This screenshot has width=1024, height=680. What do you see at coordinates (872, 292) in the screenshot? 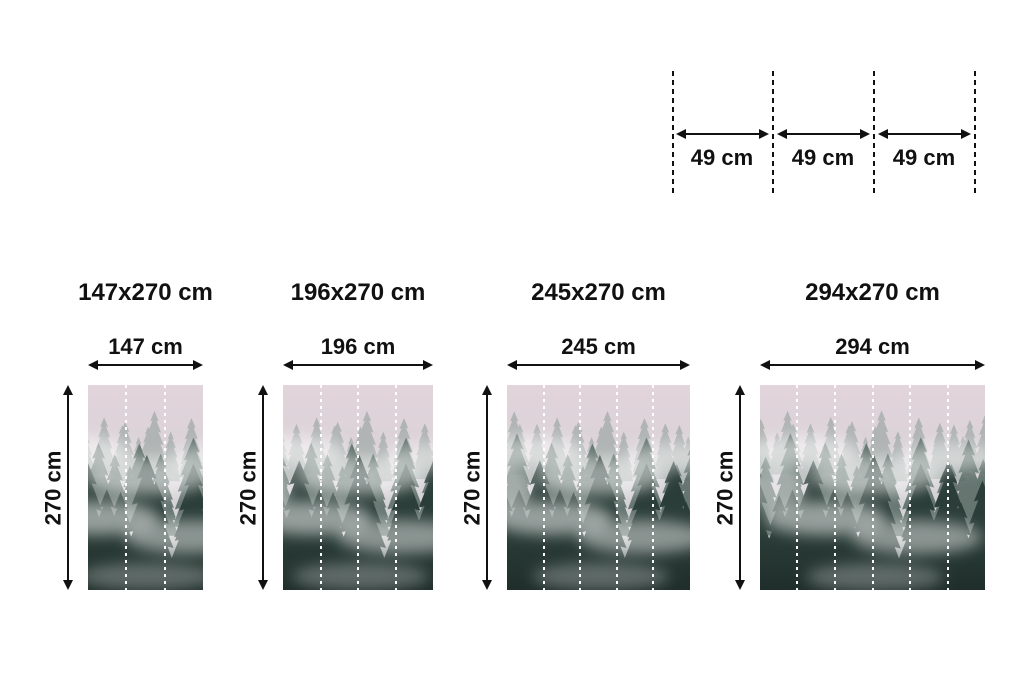
I see `size-title: 294x270 cm` at bounding box center [872, 292].